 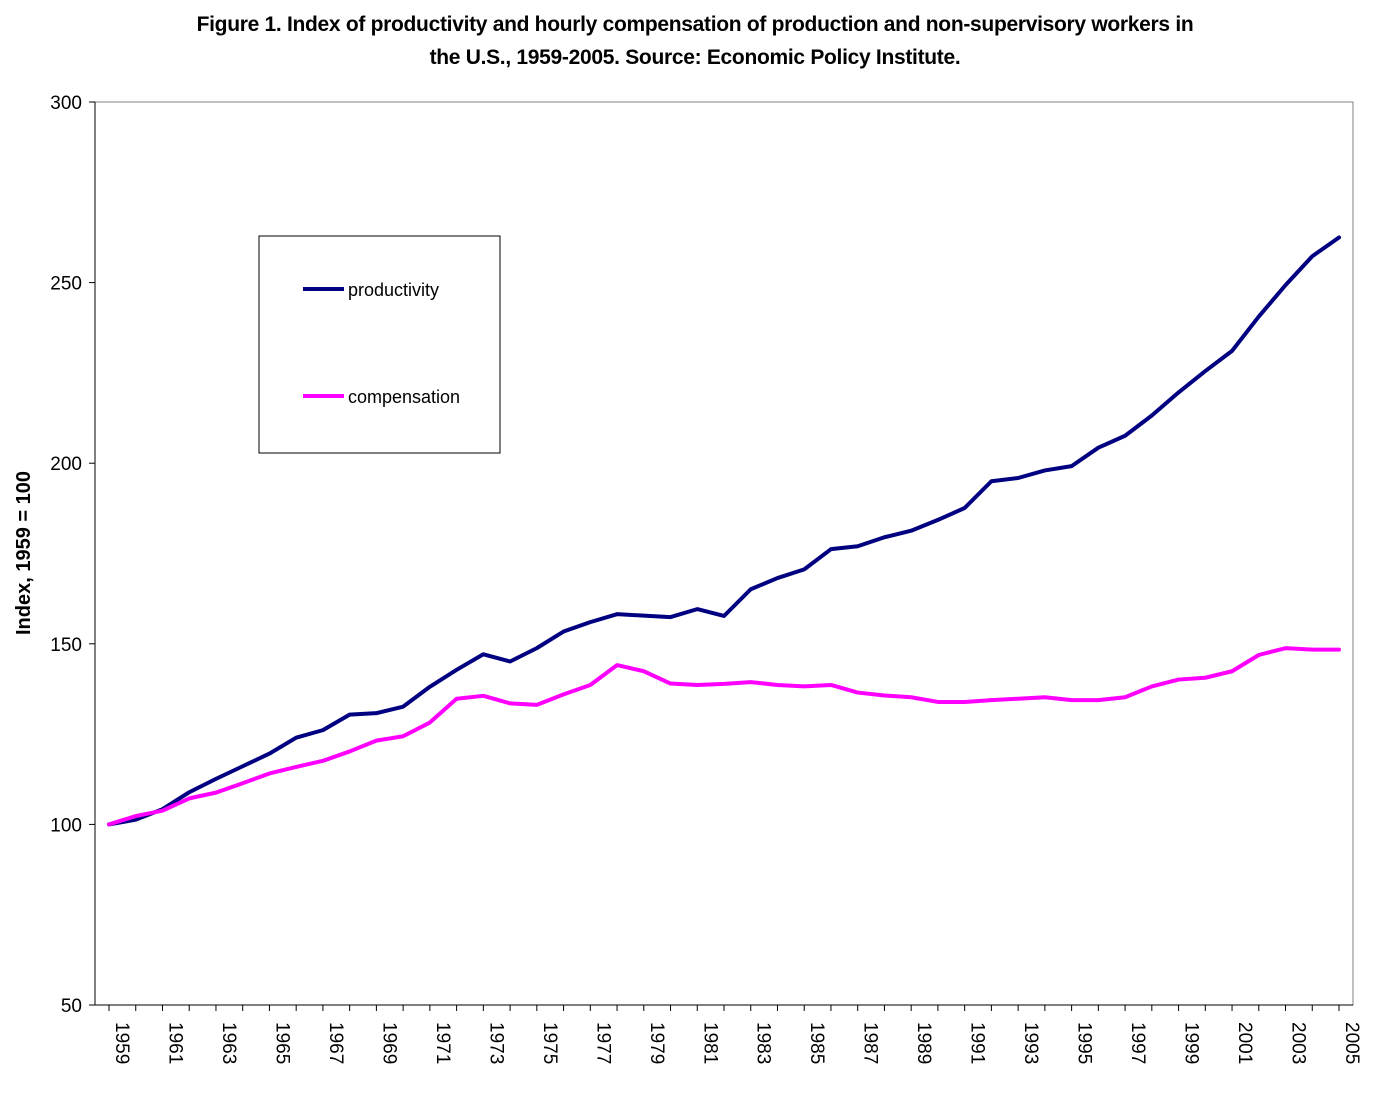 I want to click on y-tick-label: 50, so click(x=71, y=1006).